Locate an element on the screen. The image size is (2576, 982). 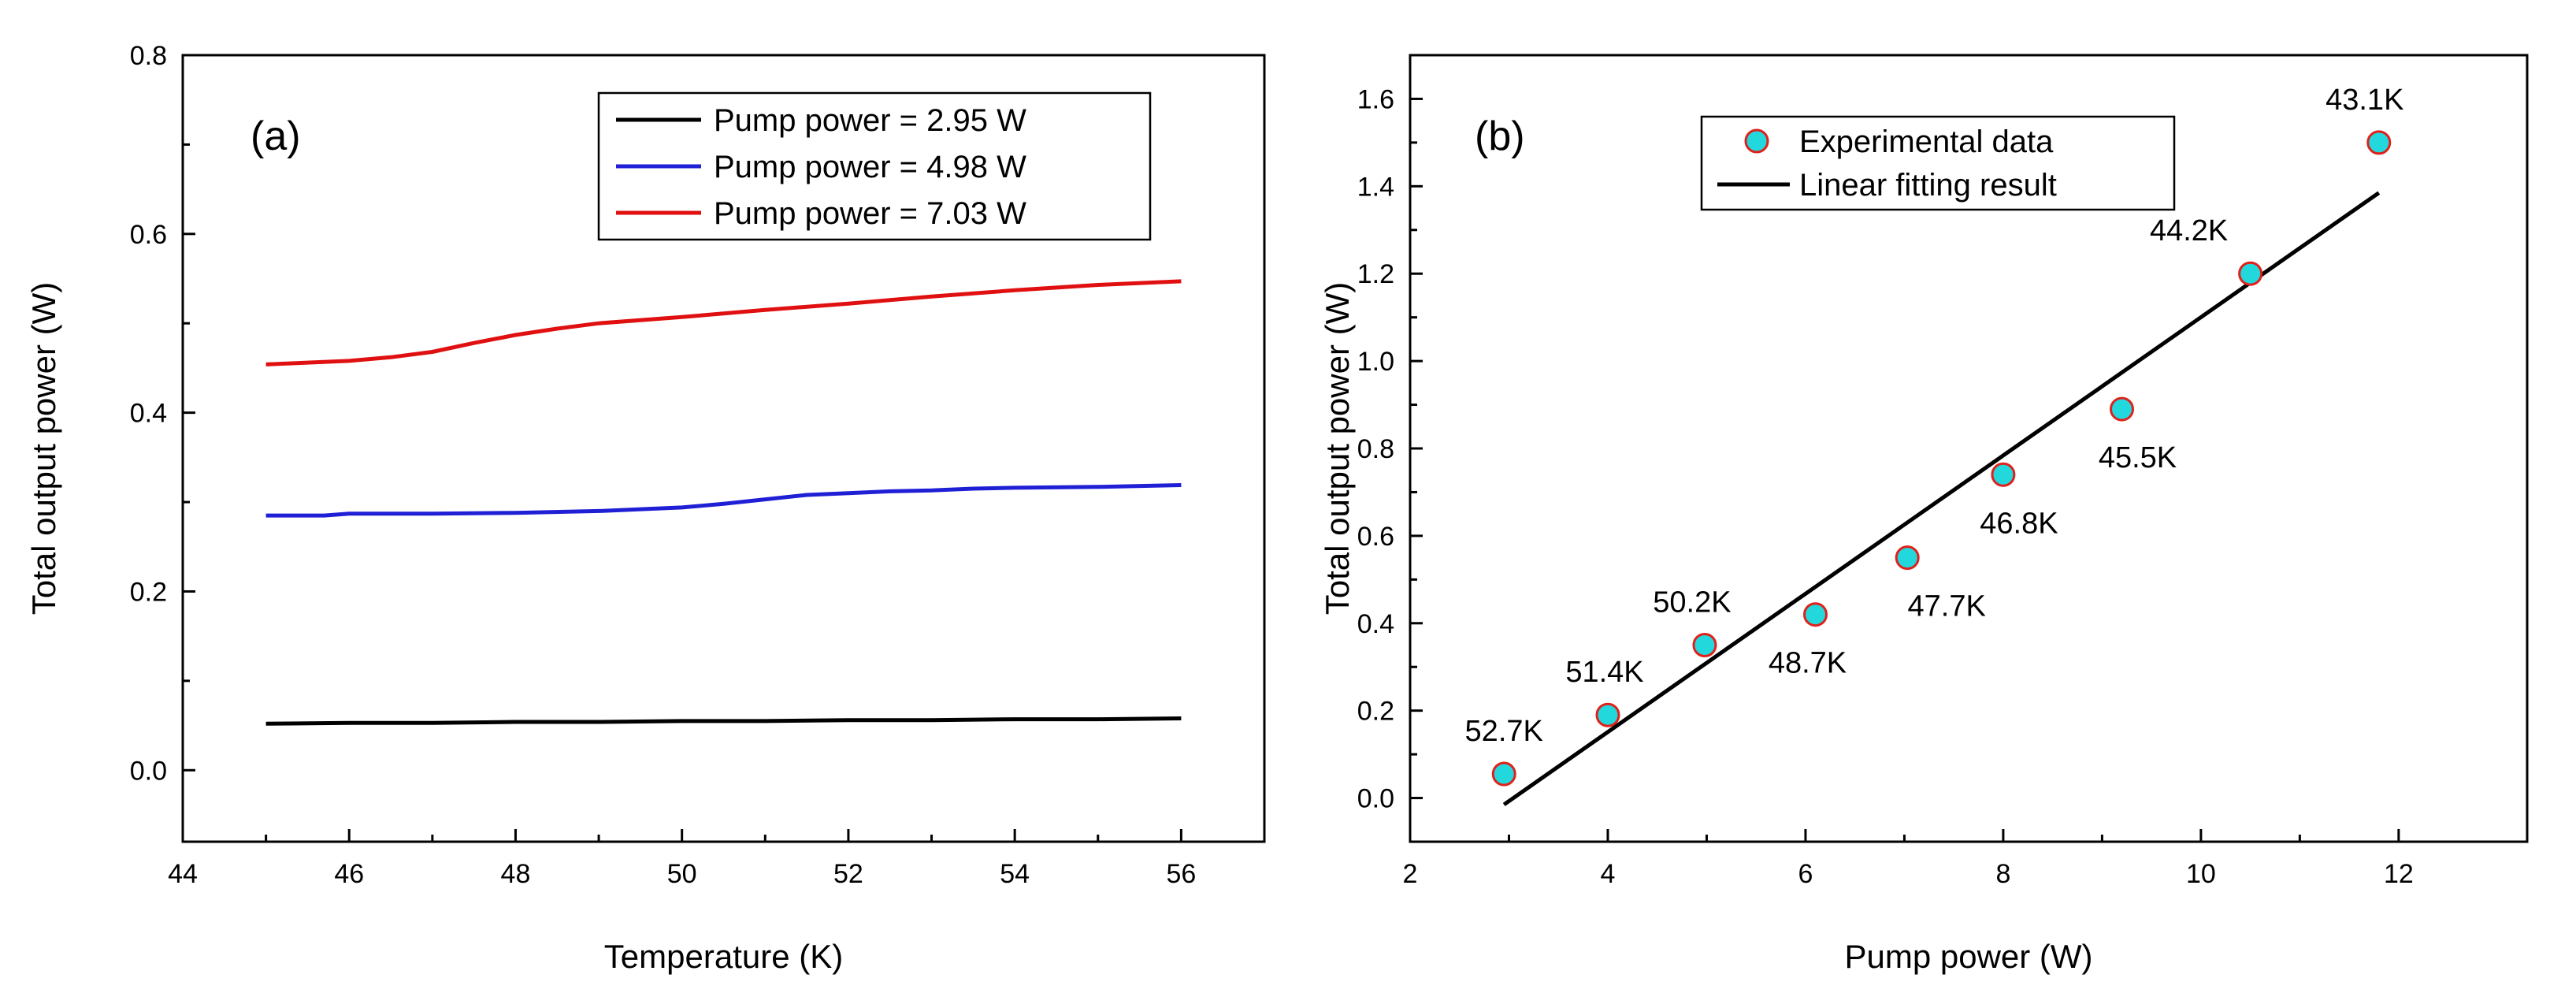
x-tick-label: 50 is located at coordinates (682, 874).